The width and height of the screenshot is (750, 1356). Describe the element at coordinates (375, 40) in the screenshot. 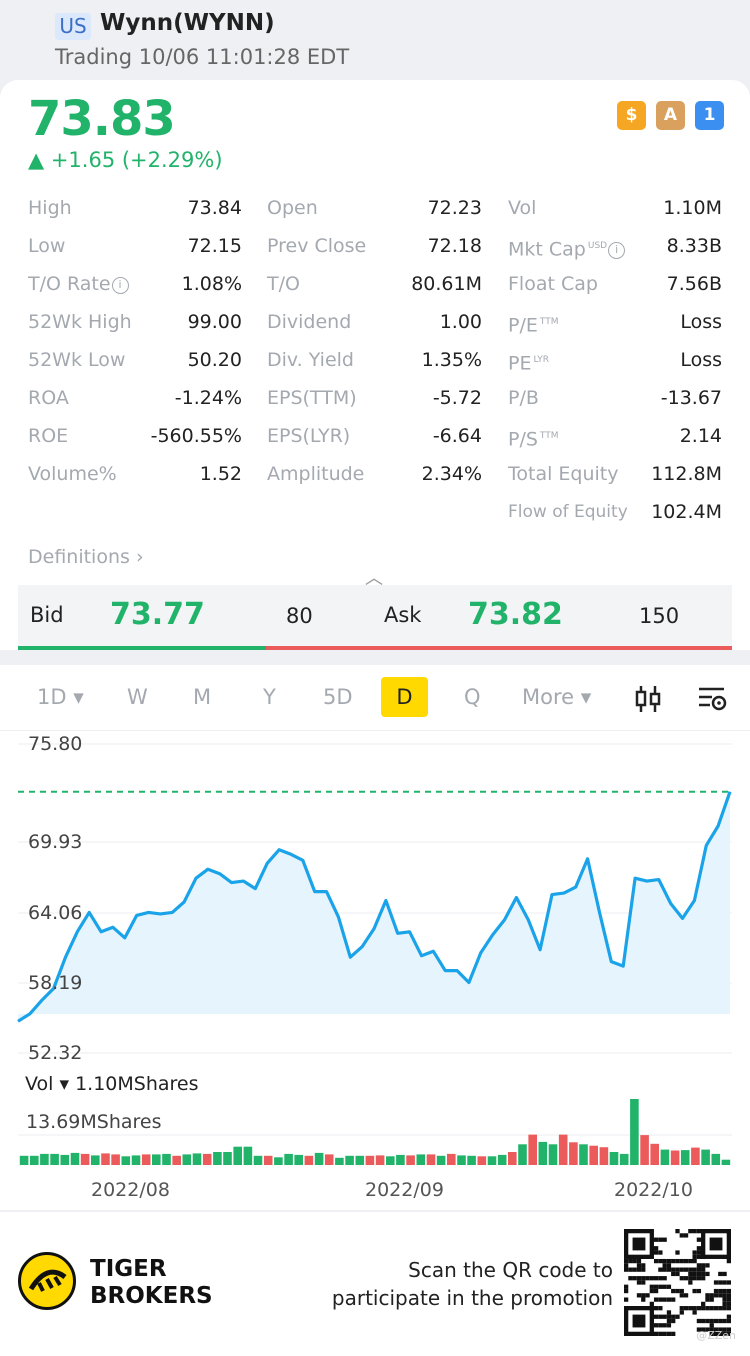

I see `stock-header: US Wynn(WYNN) Trading 10/06 11:01:28 EDT` at that location.